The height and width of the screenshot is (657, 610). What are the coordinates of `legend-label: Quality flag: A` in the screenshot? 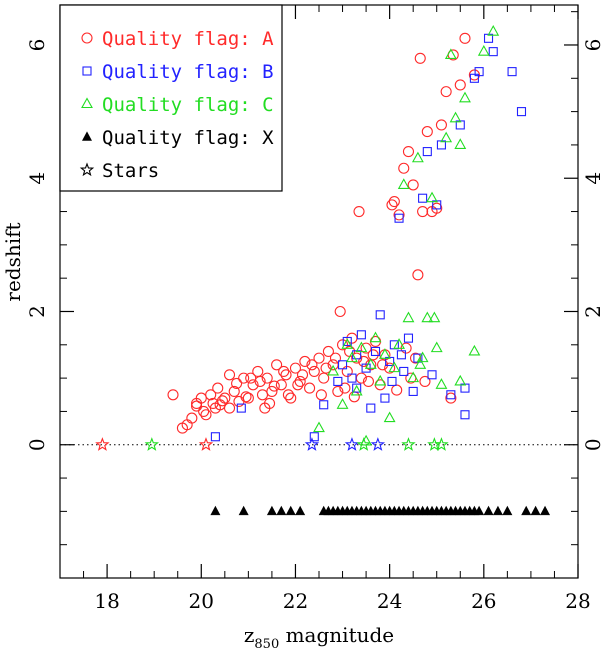 It's located at (188, 39).